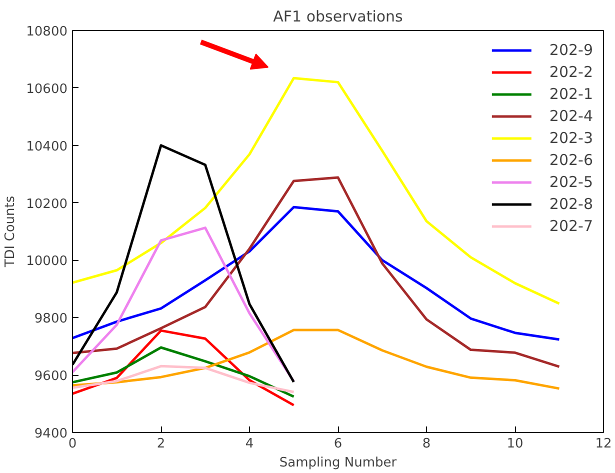 The height and width of the screenshot is (473, 615). Describe the element at coordinates (338, 463) in the screenshot. I see `x-axis-title: Sampling Number` at that location.